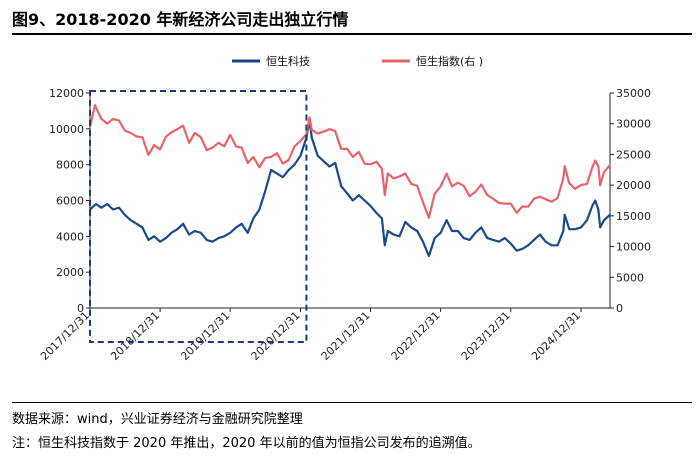 The height and width of the screenshot is (464, 700). I want to click on left-tick-label: 10000, so click(66, 129).